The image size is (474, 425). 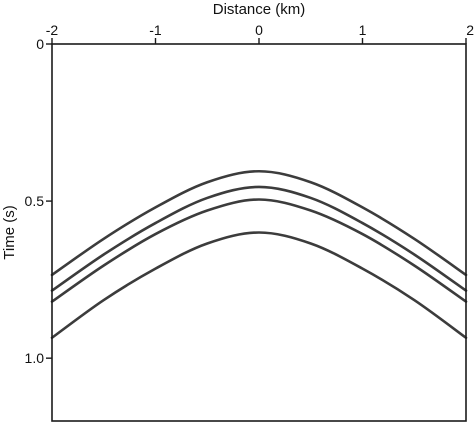 What do you see at coordinates (40, 44) in the screenshot?
I see `y-tick-label: 0` at bounding box center [40, 44].